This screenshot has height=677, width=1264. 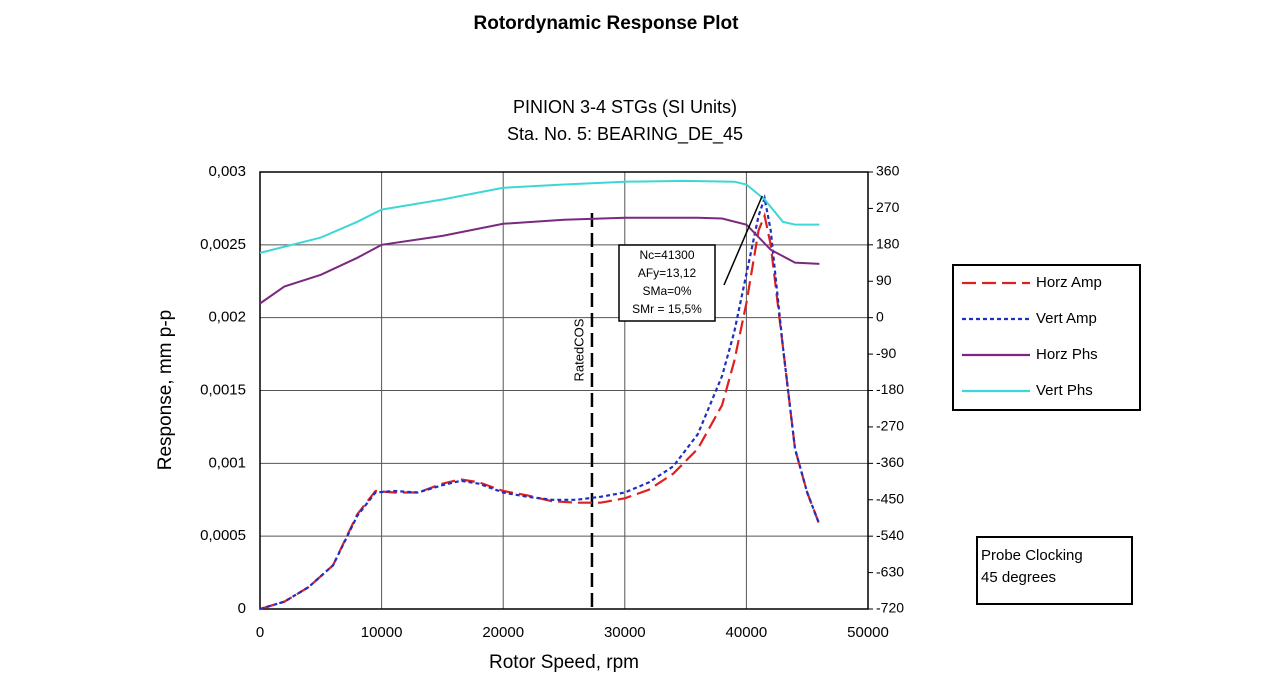 What do you see at coordinates (667, 283) in the screenshot?
I see `annotation-box` at bounding box center [667, 283].